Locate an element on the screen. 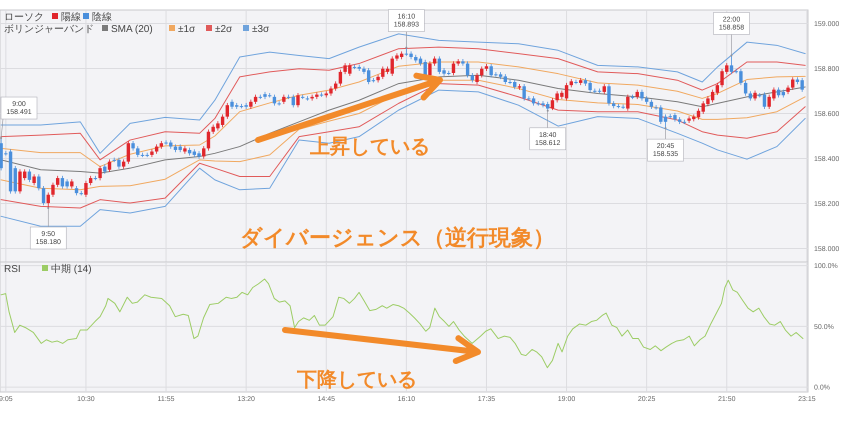  text: ボリンジャーバンド is located at coordinates (49, 29).